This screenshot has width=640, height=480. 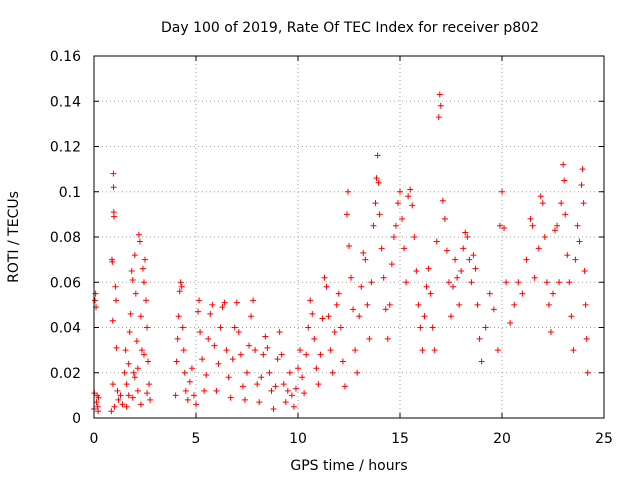 I want to click on y-axis-title: ROTI / TECUs, so click(x=14, y=237).